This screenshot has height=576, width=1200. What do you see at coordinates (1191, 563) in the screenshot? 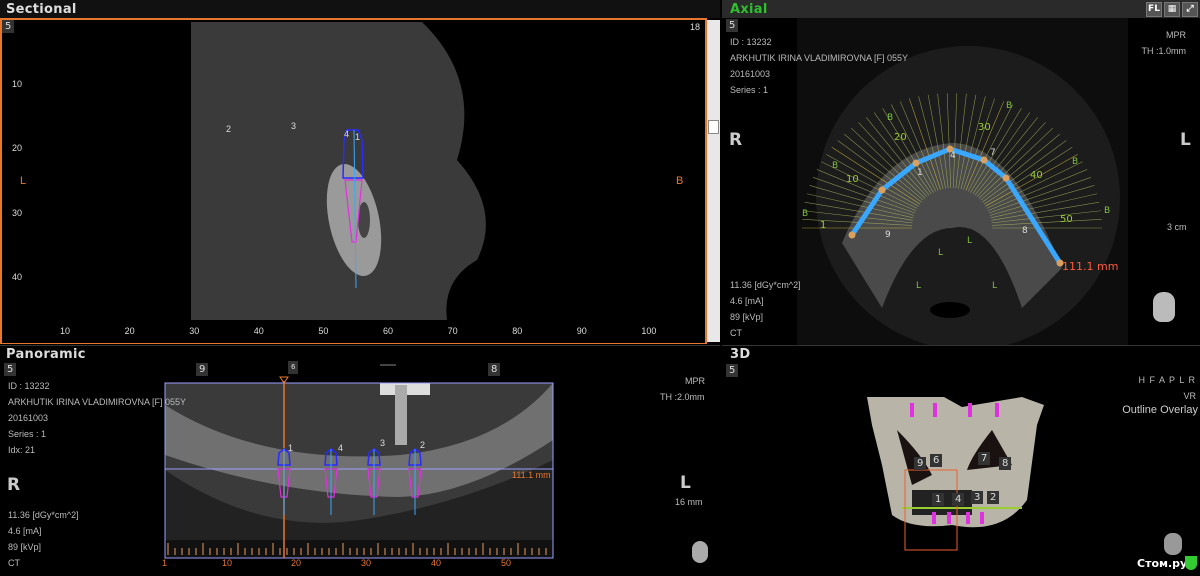
I see `shield-icon` at bounding box center [1191, 563].